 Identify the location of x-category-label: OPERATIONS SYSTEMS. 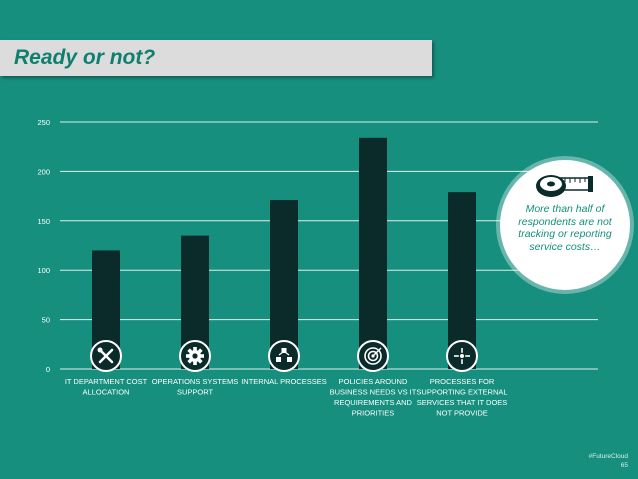
(195, 381).